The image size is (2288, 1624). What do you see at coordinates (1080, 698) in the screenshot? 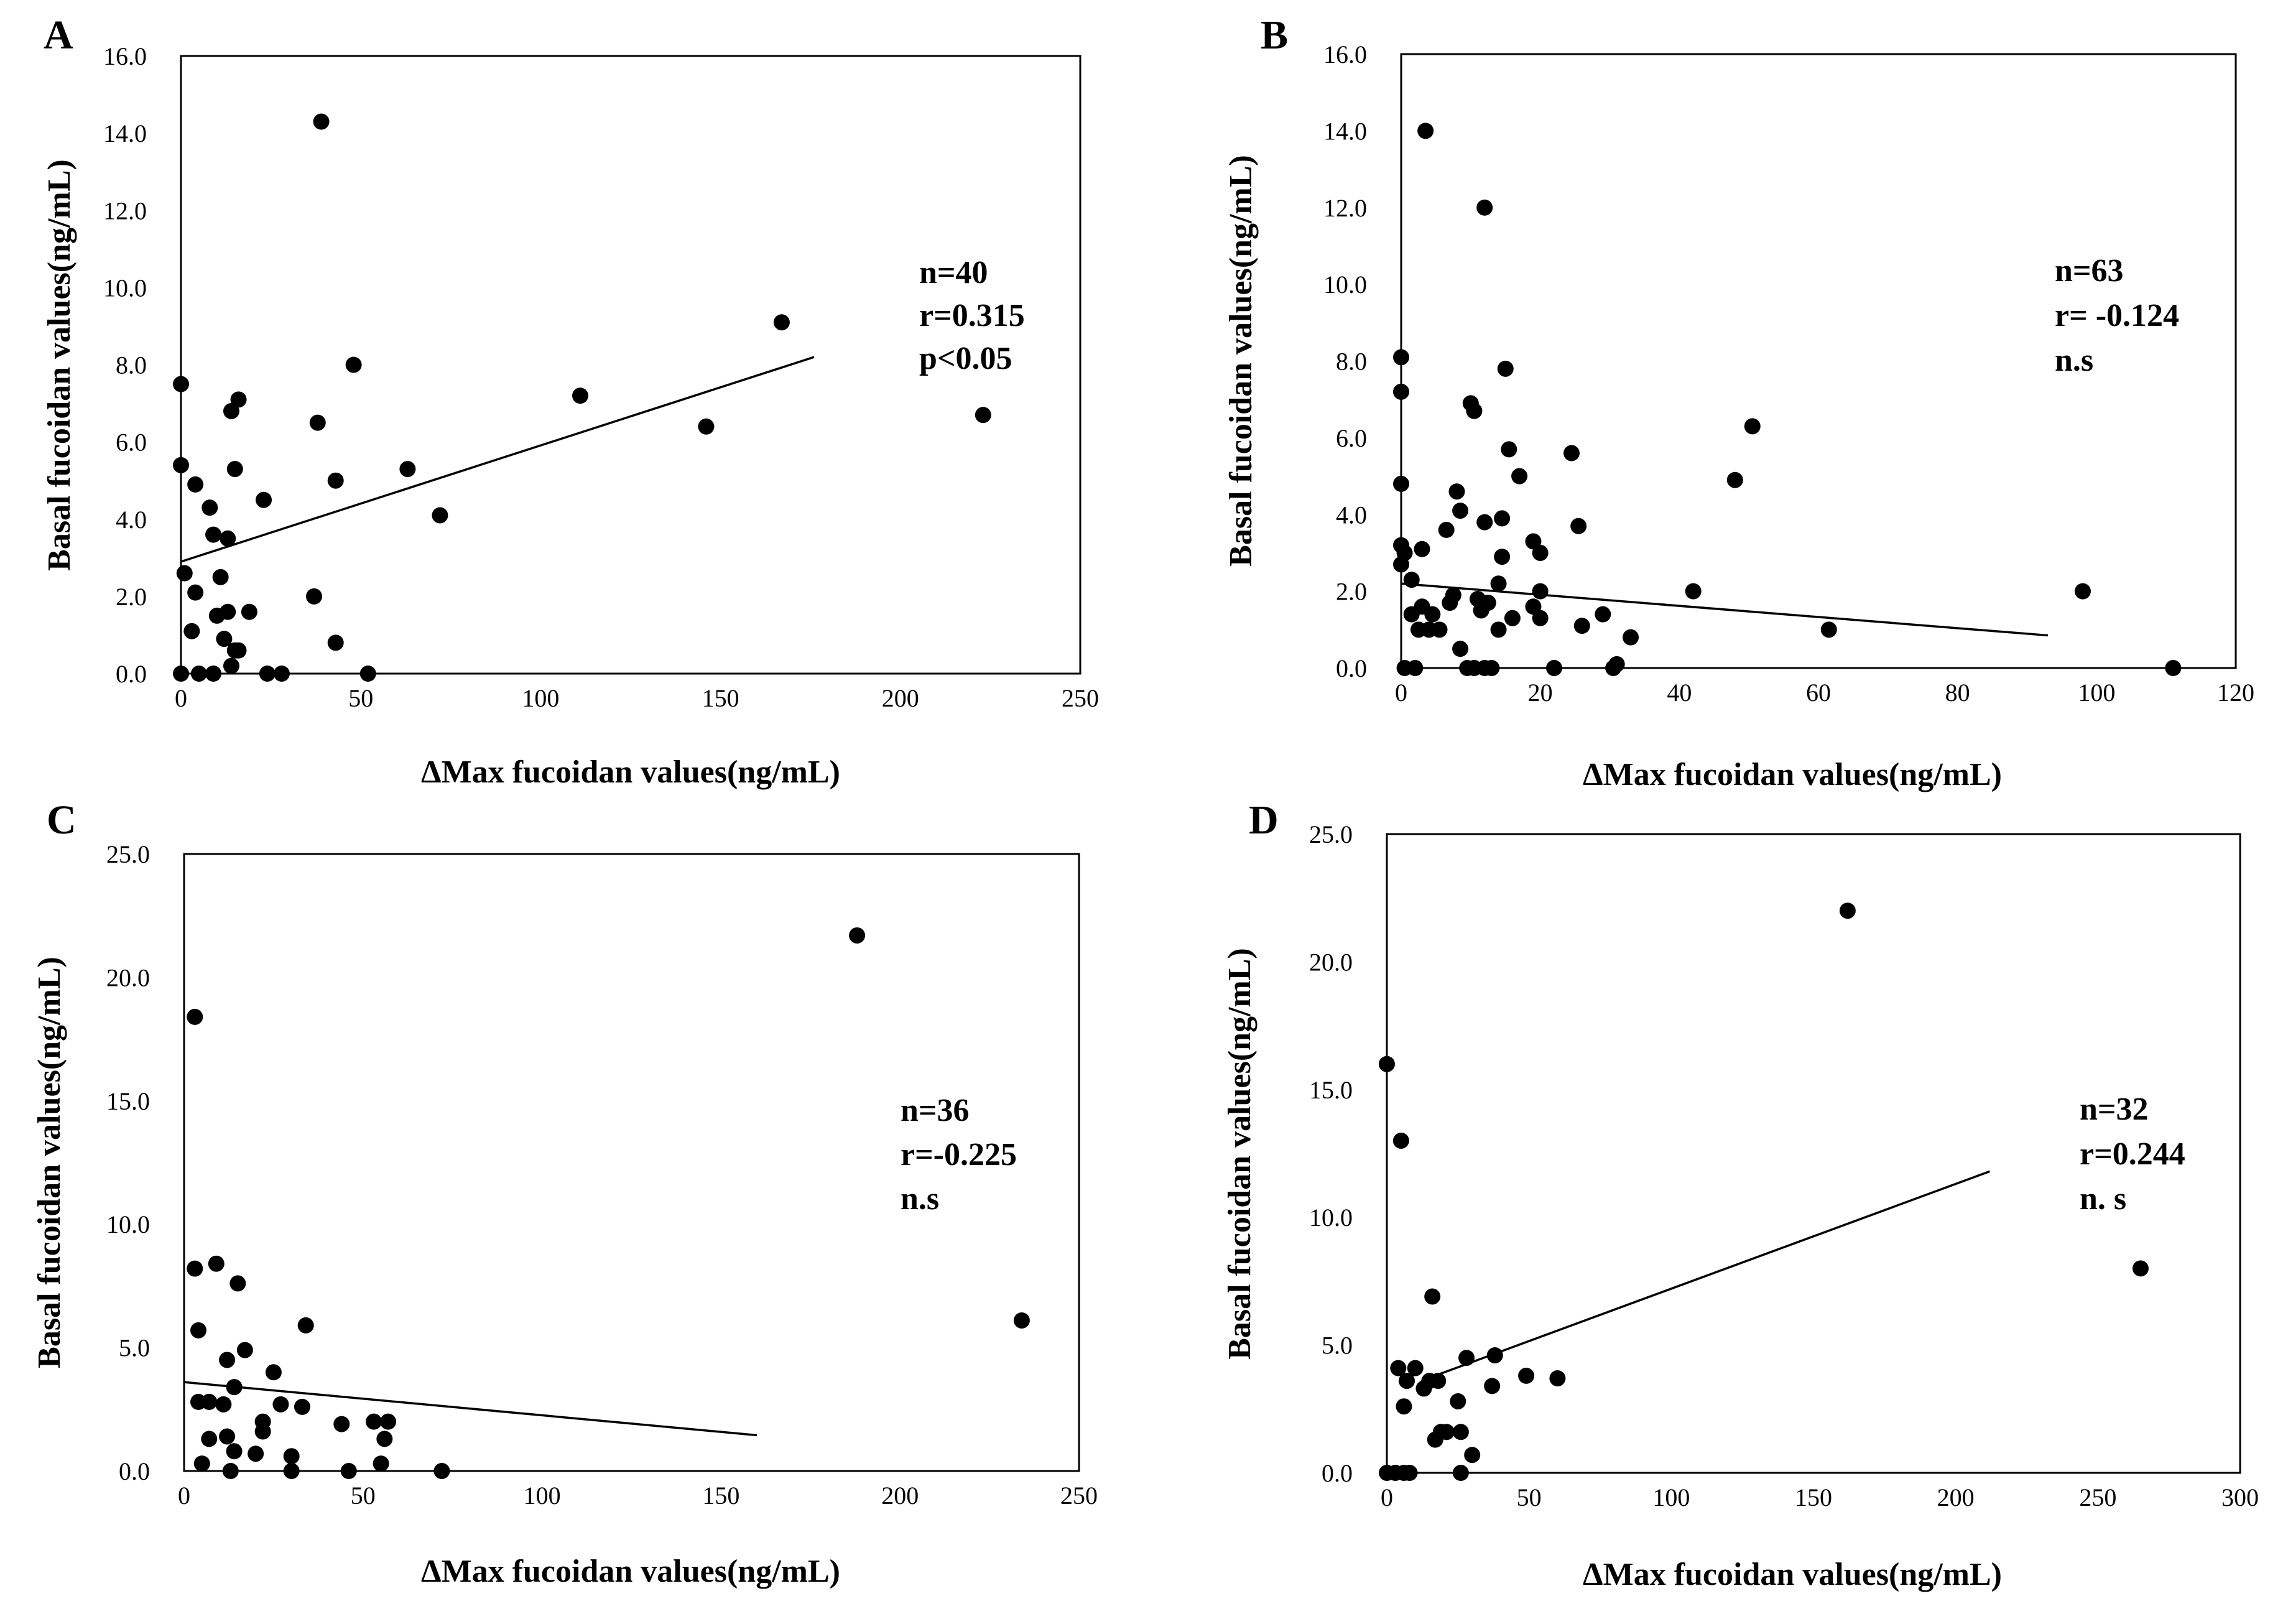
I see `panel-a-x-tick-label: 250` at bounding box center [1080, 698].